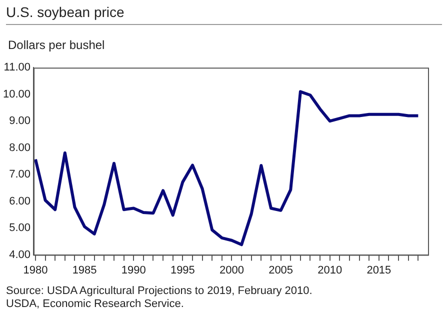 Image resolution: width=448 pixels, height=313 pixels. What do you see at coordinates (35, 270) in the screenshot?
I see `x-tick-label: 1980` at bounding box center [35, 270].